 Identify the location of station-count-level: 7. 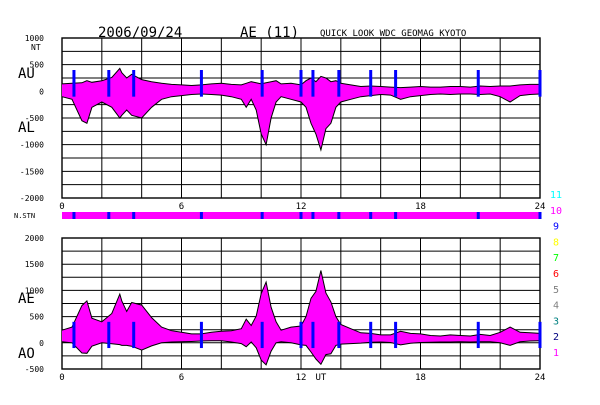
(556, 258).